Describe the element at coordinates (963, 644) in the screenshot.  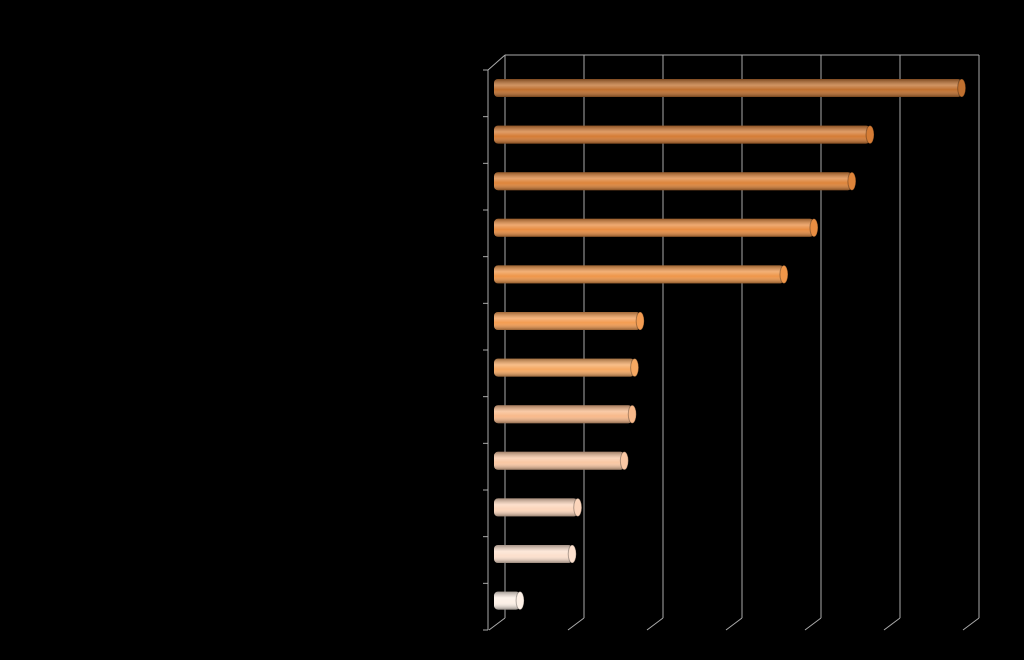
I see `x-tick-label: 6` at that location.